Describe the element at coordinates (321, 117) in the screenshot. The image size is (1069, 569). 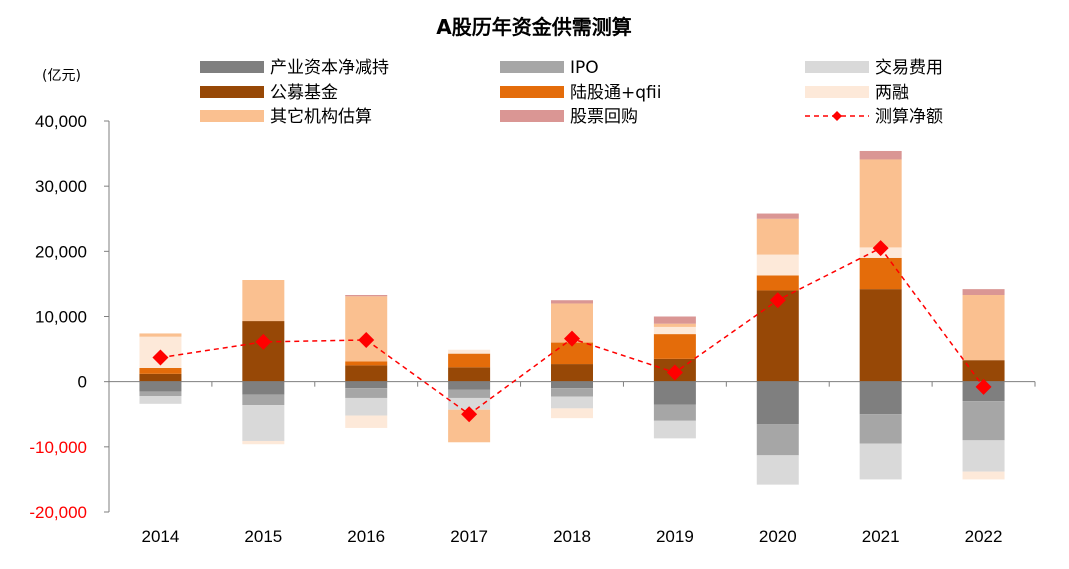
I see `legend-label: 其它机构估算` at that location.